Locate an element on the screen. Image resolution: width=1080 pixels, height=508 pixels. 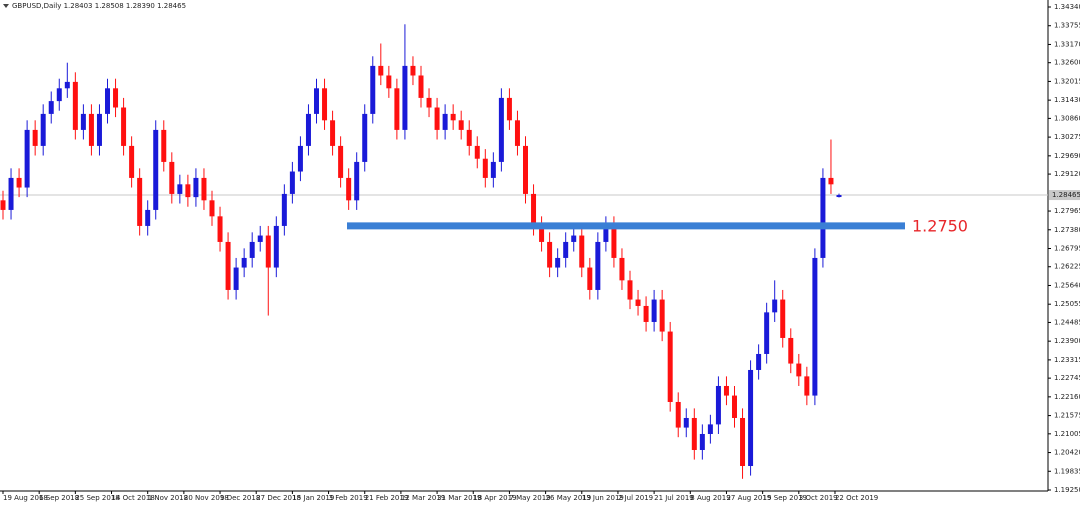
y-tick-label: 1.25640 is located at coordinates (1067, 285).